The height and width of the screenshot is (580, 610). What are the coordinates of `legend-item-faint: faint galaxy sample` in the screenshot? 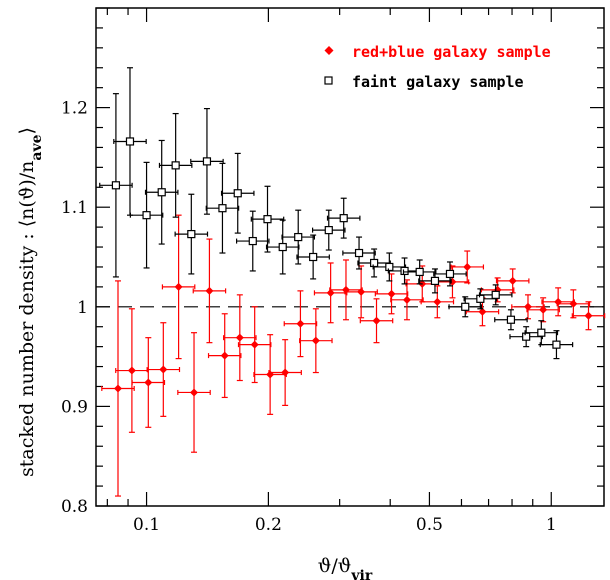 It's located at (424, 82).